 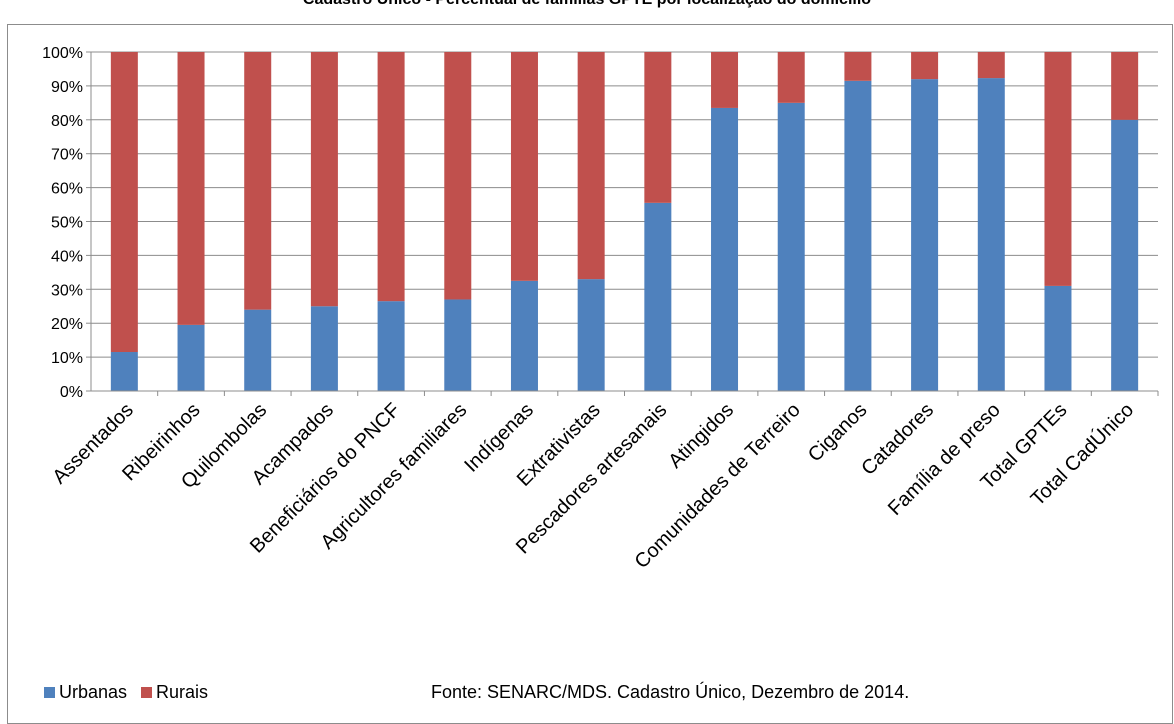 What do you see at coordinates (67, 223) in the screenshot?
I see `y-tick-label: 50%` at bounding box center [67, 223].